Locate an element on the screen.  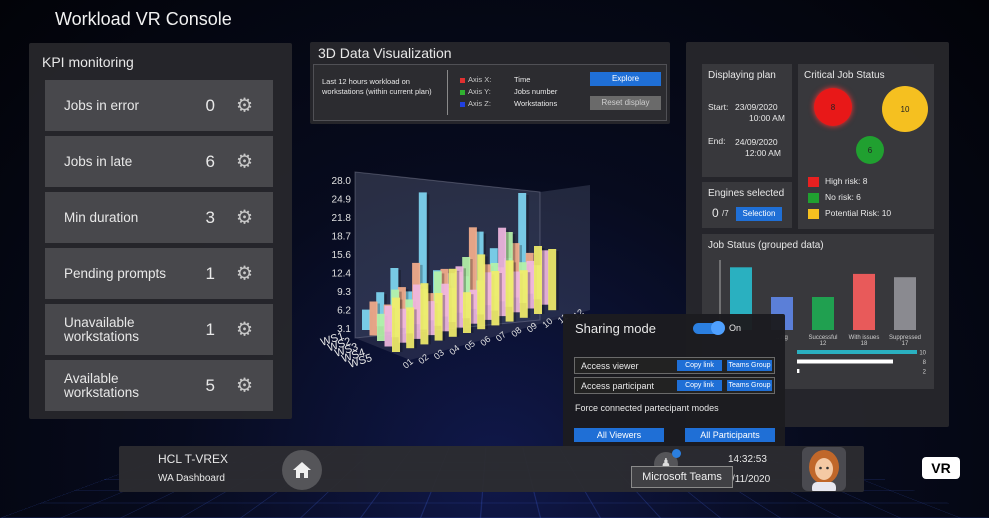
app-title: Workload VR Console is located at coordinates (143, 19).